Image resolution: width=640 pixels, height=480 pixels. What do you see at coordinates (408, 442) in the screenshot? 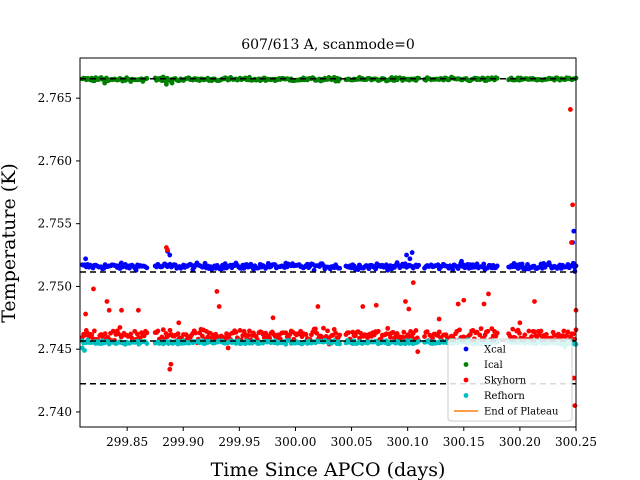
I see `x-tick-label: 300.10` at bounding box center [408, 442].